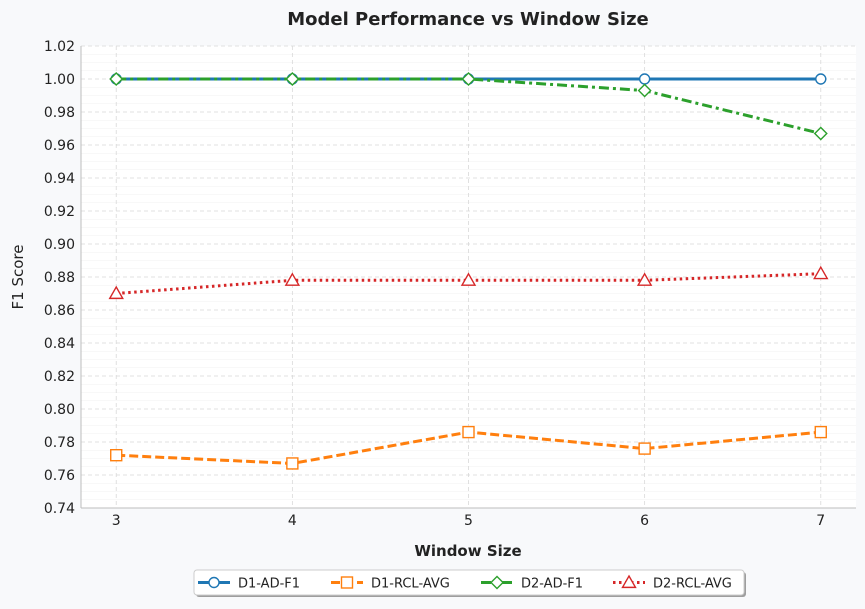  I want to click on x-tick-label: 7, so click(820, 521).